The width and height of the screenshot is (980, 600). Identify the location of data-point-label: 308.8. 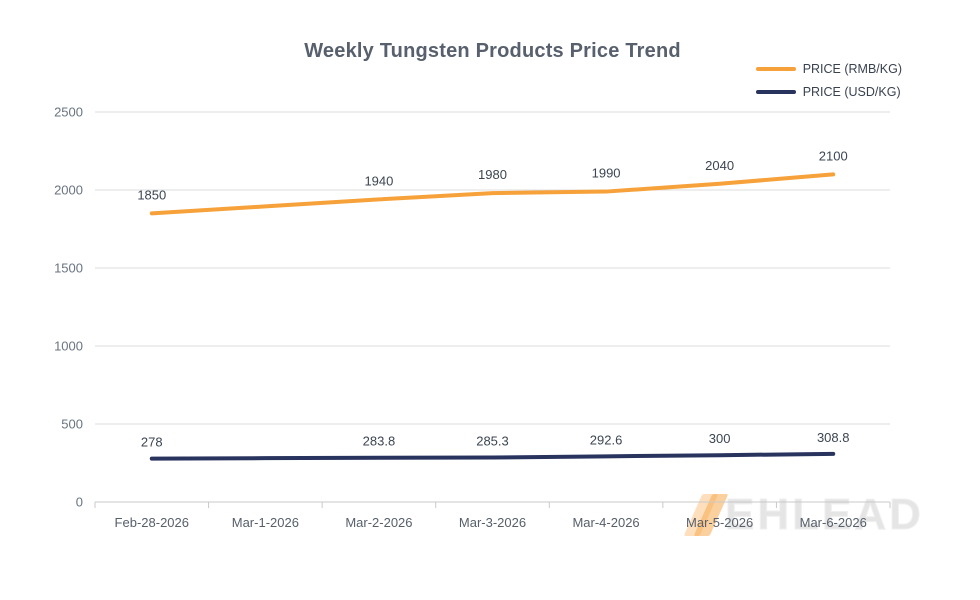
(833, 437).